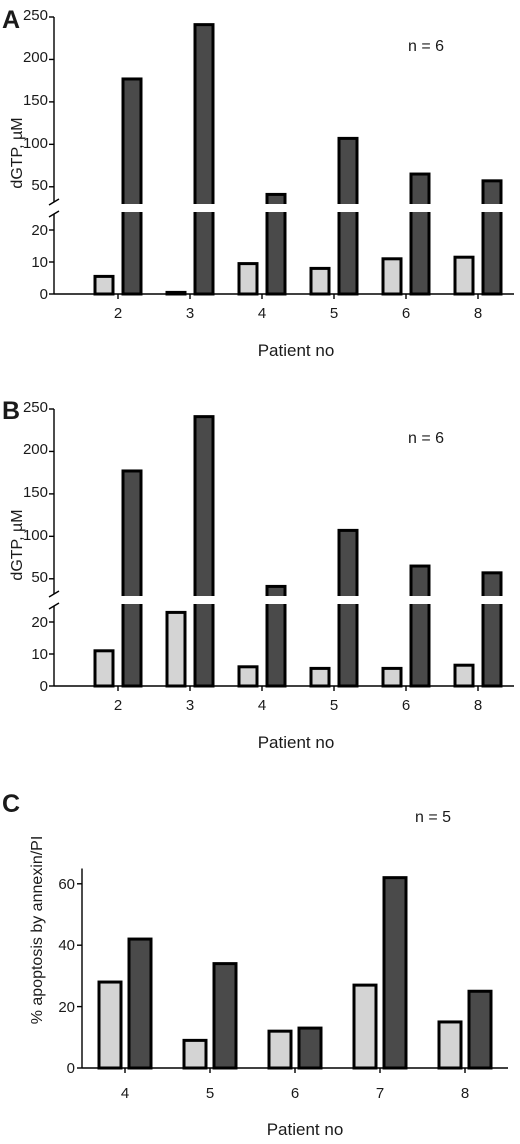 The image size is (520, 1144). I want to click on panel-a-x-axis-title: Patient no, so click(296, 350).